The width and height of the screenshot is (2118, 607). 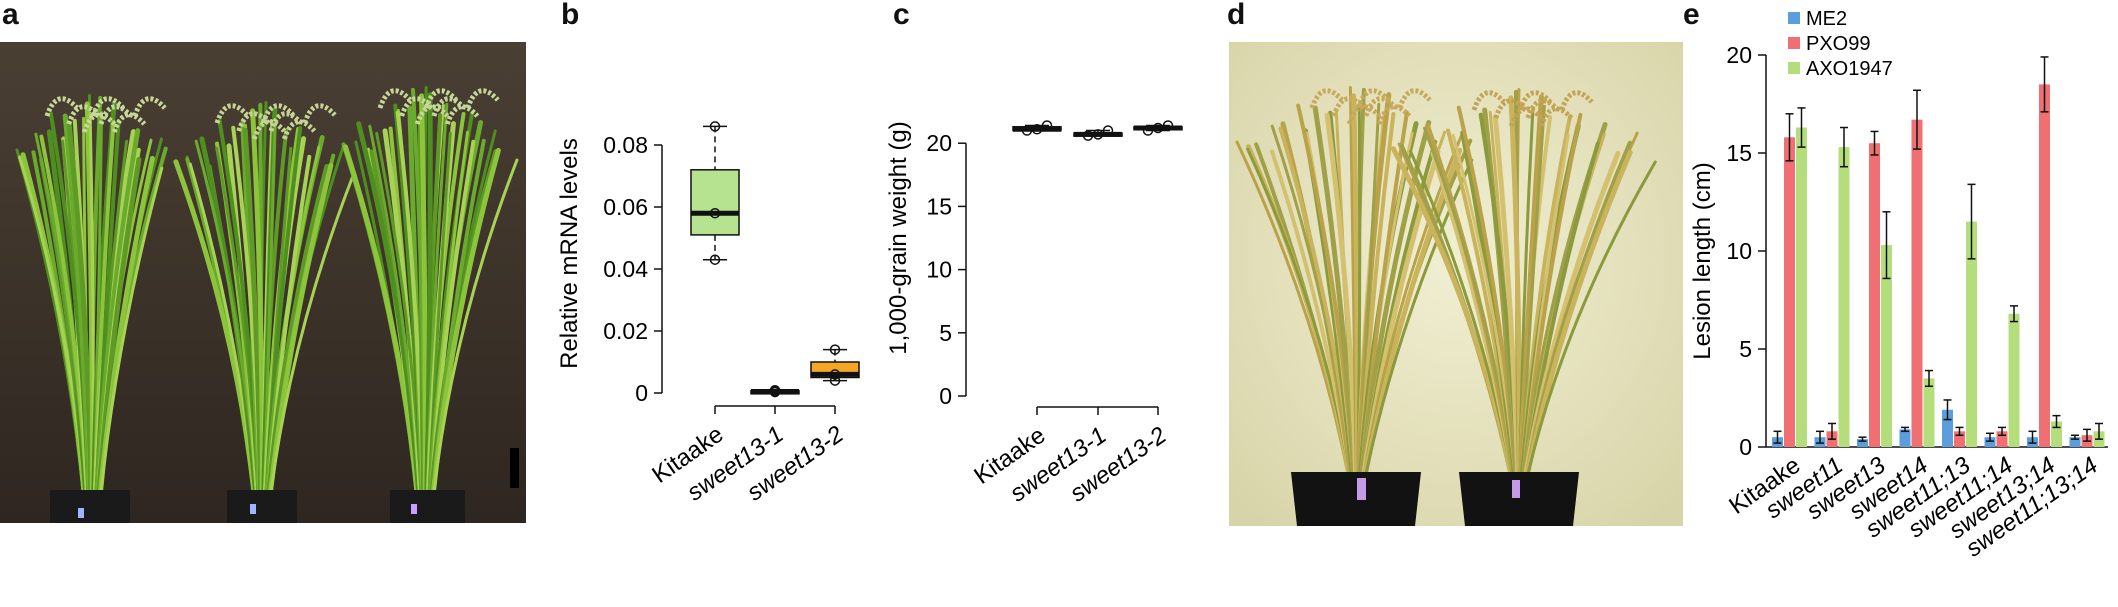 I want to click on b-box, so click(x=715, y=202).